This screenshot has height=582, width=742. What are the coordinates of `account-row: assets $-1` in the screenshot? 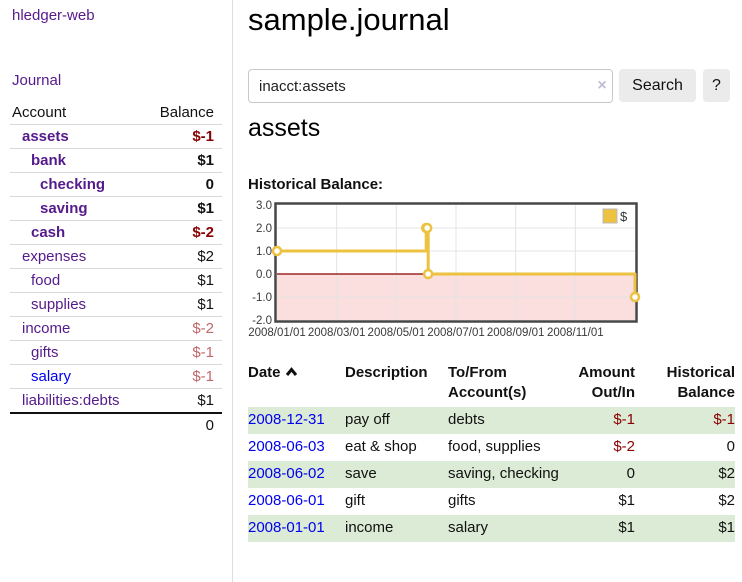 It's located at (116, 136).